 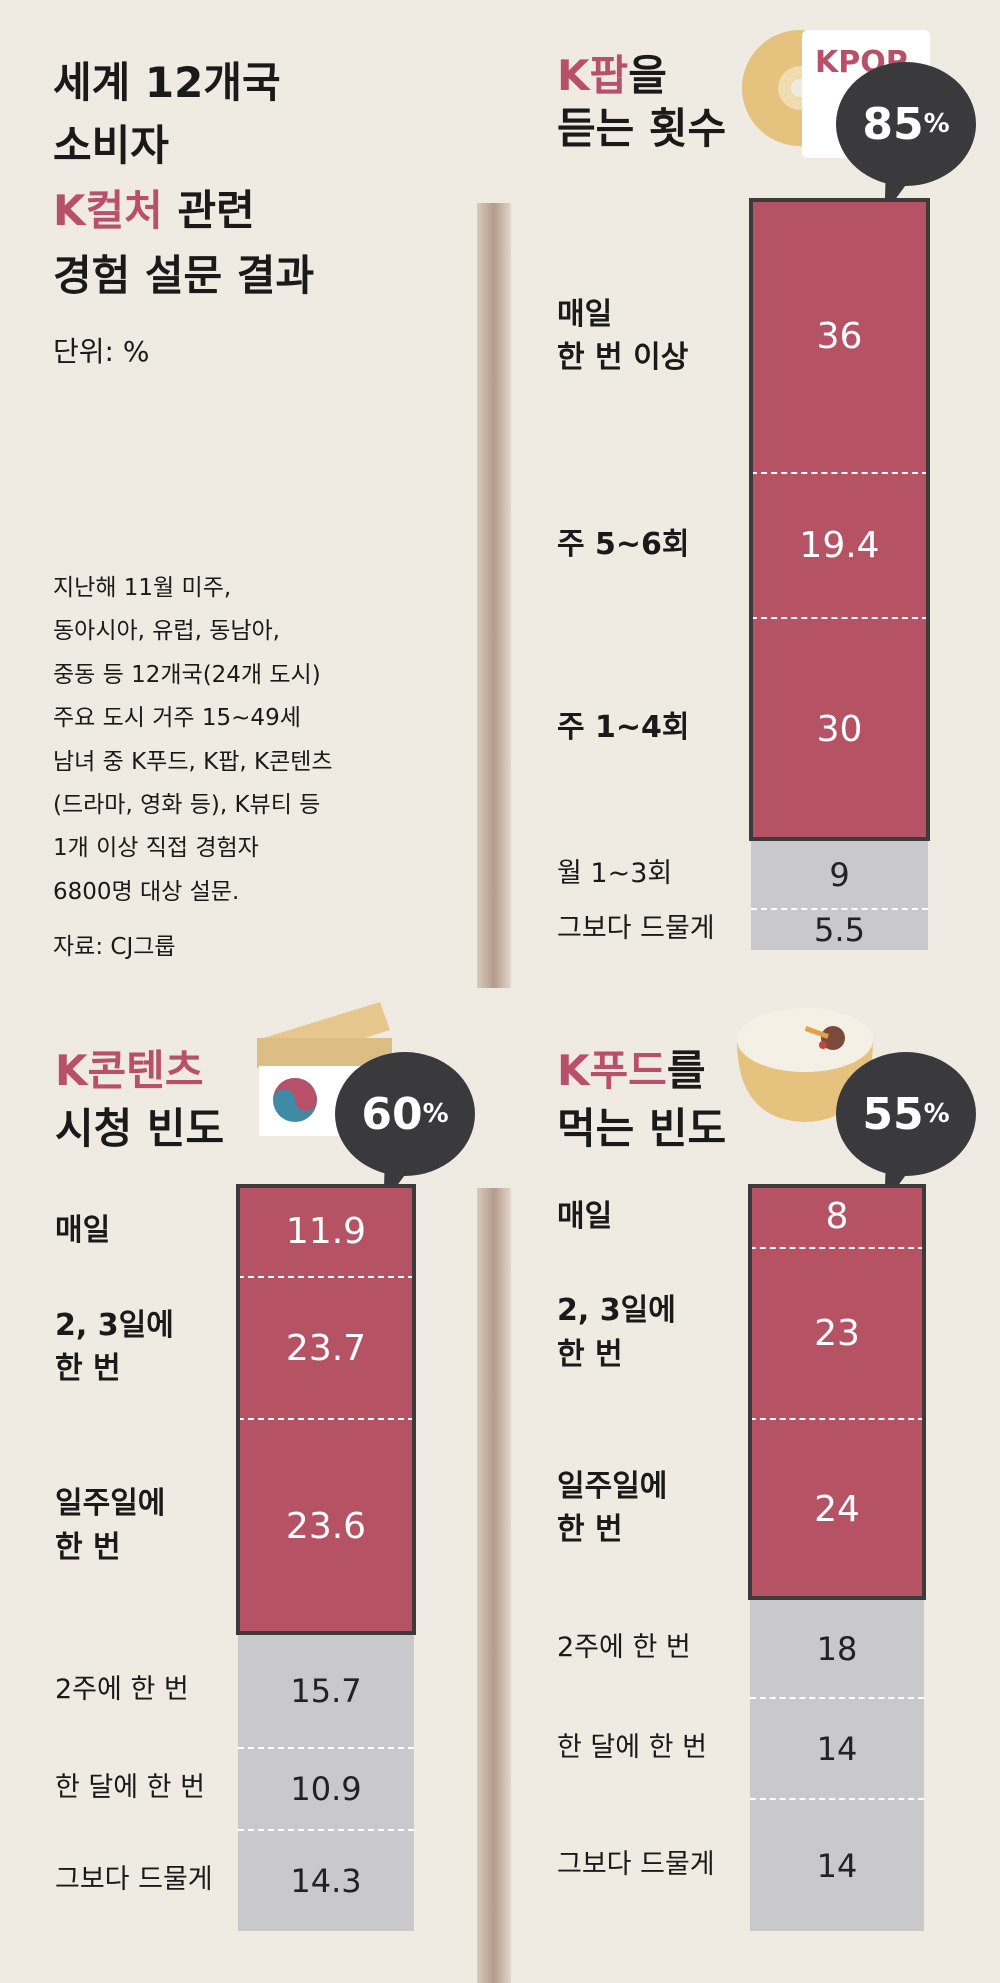 I want to click on kfood-bar-segment: 23, so click(x=837, y=1332).